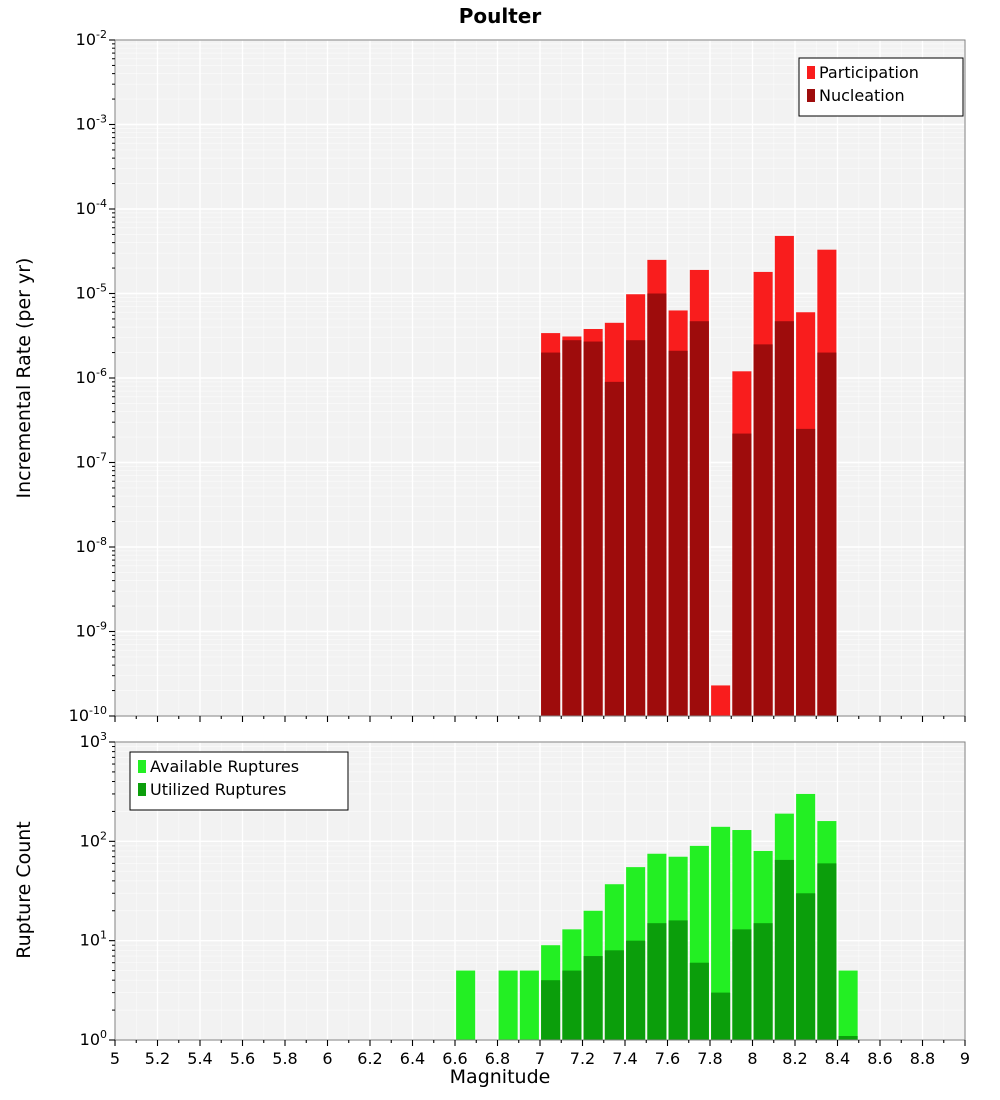  I want to click on bar-nucleation-m7.95, so click(742, 574).